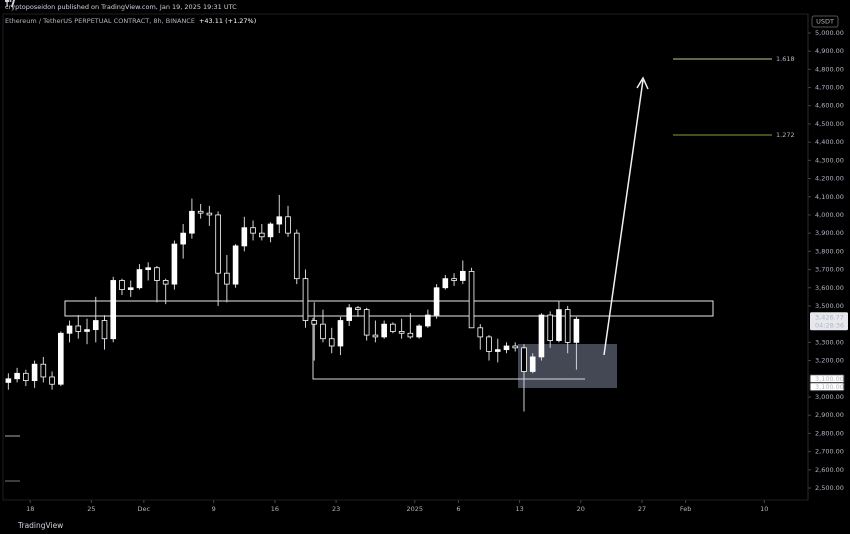  Describe the element at coordinates (829, 488) in the screenshot. I see `y-tick-label: 2,500.00` at that location.